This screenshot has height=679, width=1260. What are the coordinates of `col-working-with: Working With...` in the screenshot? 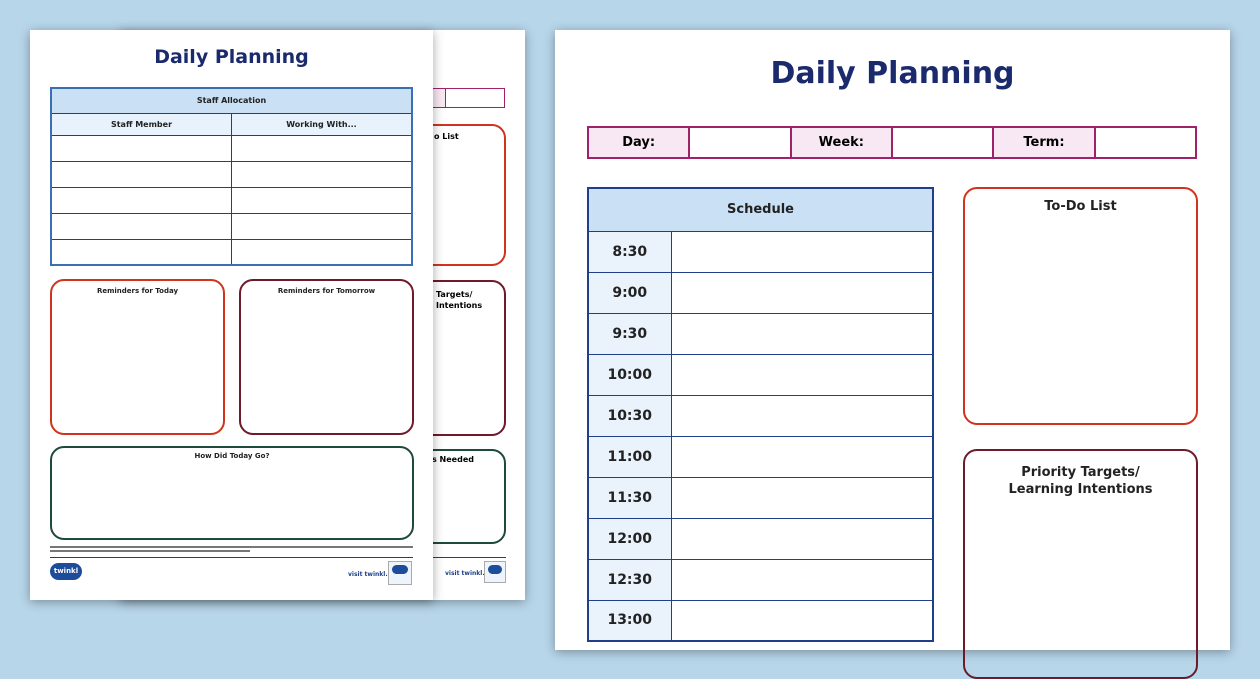 It's located at (322, 124).